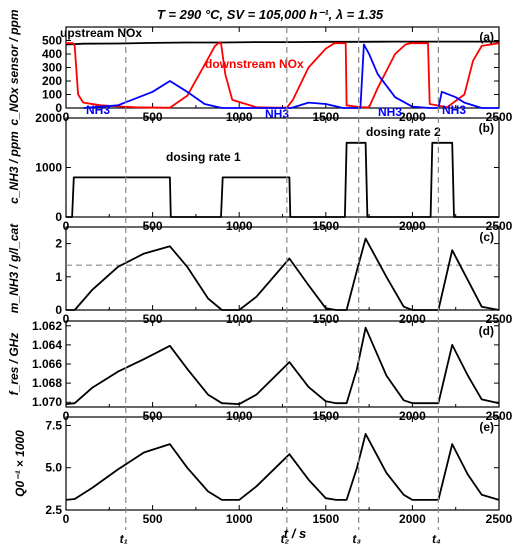  Describe the element at coordinates (486, 331) in the screenshot. I see `panel-label: (d)` at that location.